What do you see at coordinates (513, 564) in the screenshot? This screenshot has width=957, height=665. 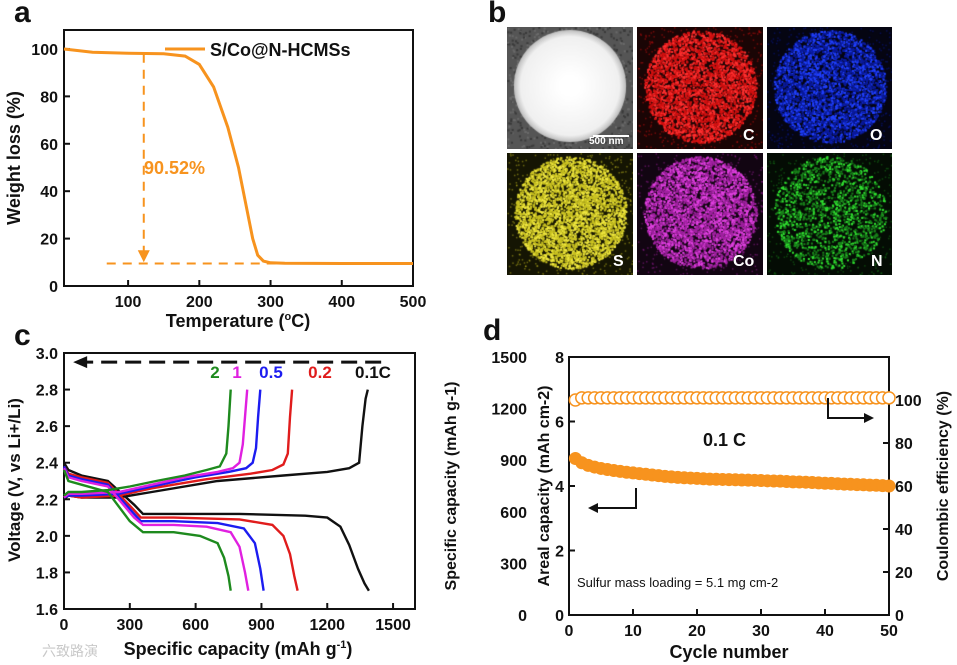 I see `panel-d-ytick-label: 300` at bounding box center [513, 564].